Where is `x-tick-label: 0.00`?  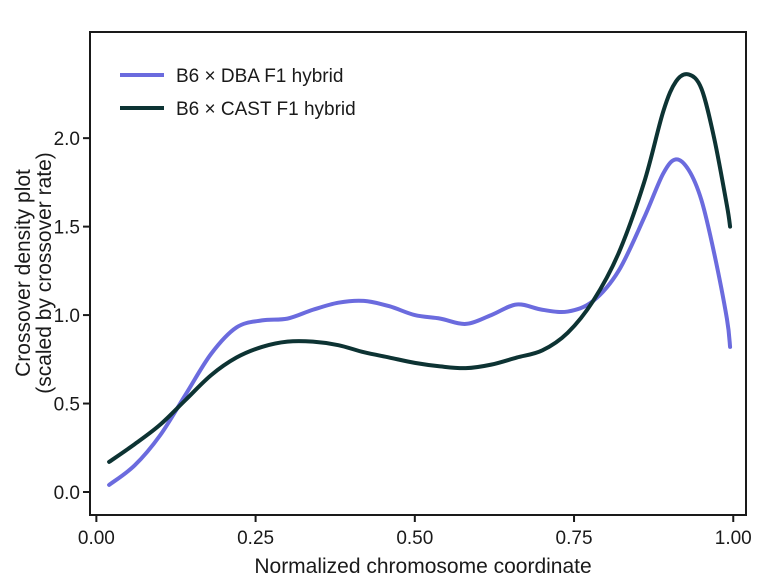
x-tick-label: 0.00 is located at coordinates (96, 538).